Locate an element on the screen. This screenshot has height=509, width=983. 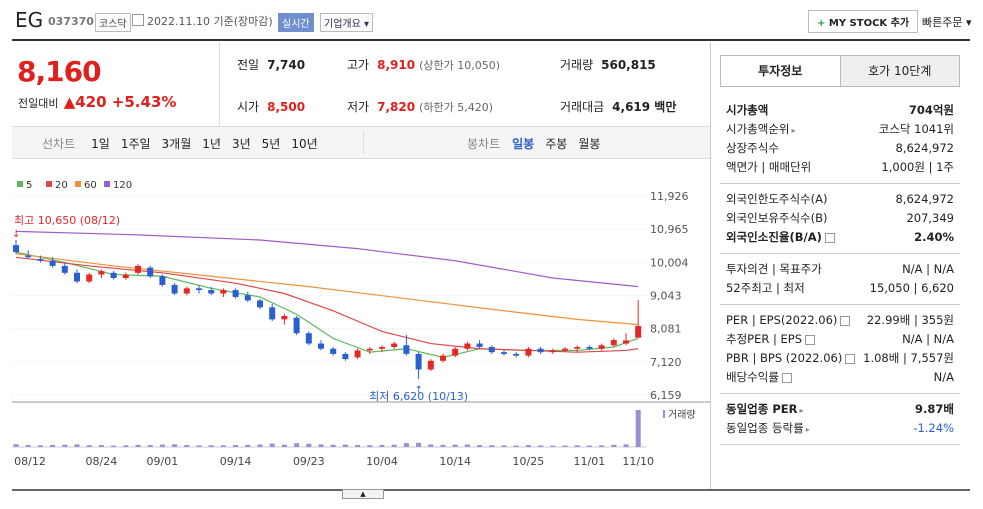
scroll-handle: ▲ is located at coordinates (363, 494).